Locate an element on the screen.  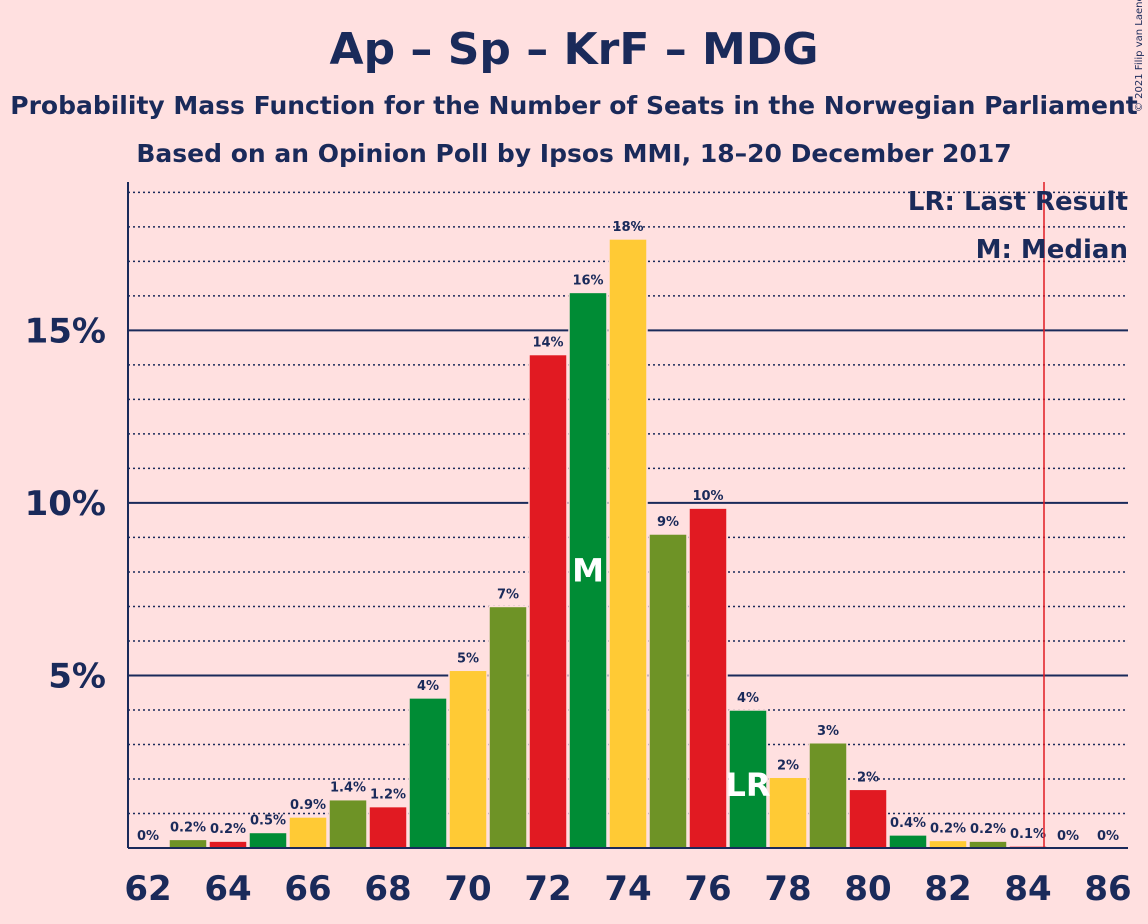
bar-label-65: 0.5% is located at coordinates (268, 820).